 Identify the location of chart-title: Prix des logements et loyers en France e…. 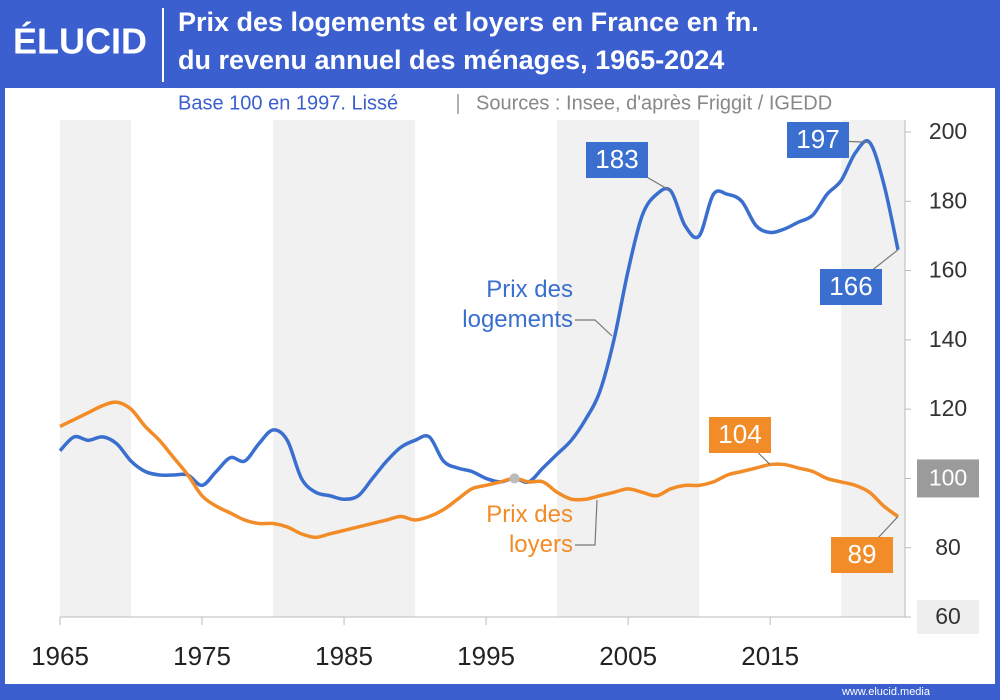
(468, 22).